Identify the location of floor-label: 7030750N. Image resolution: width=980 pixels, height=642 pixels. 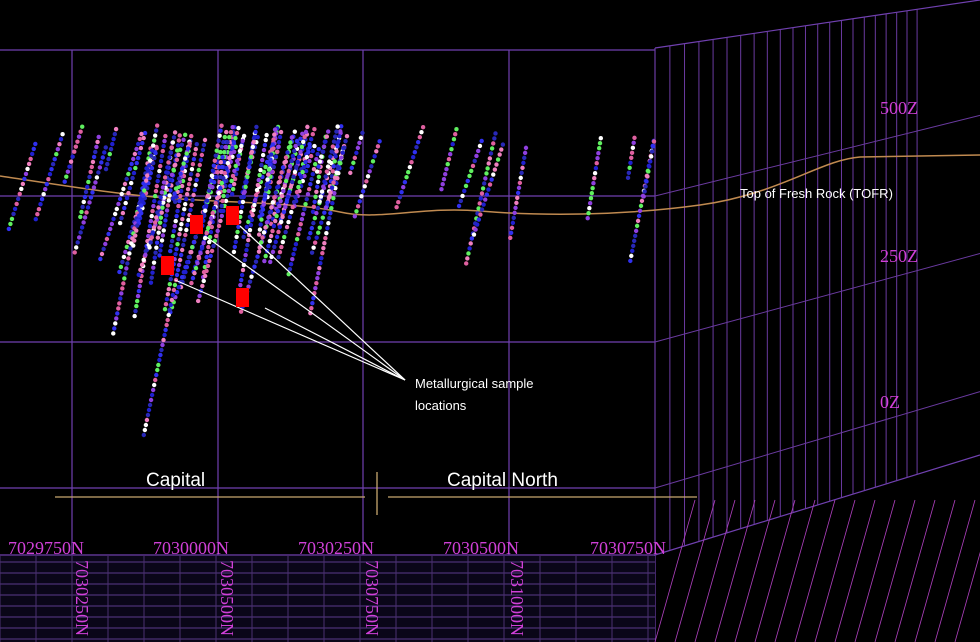
(372, 598).